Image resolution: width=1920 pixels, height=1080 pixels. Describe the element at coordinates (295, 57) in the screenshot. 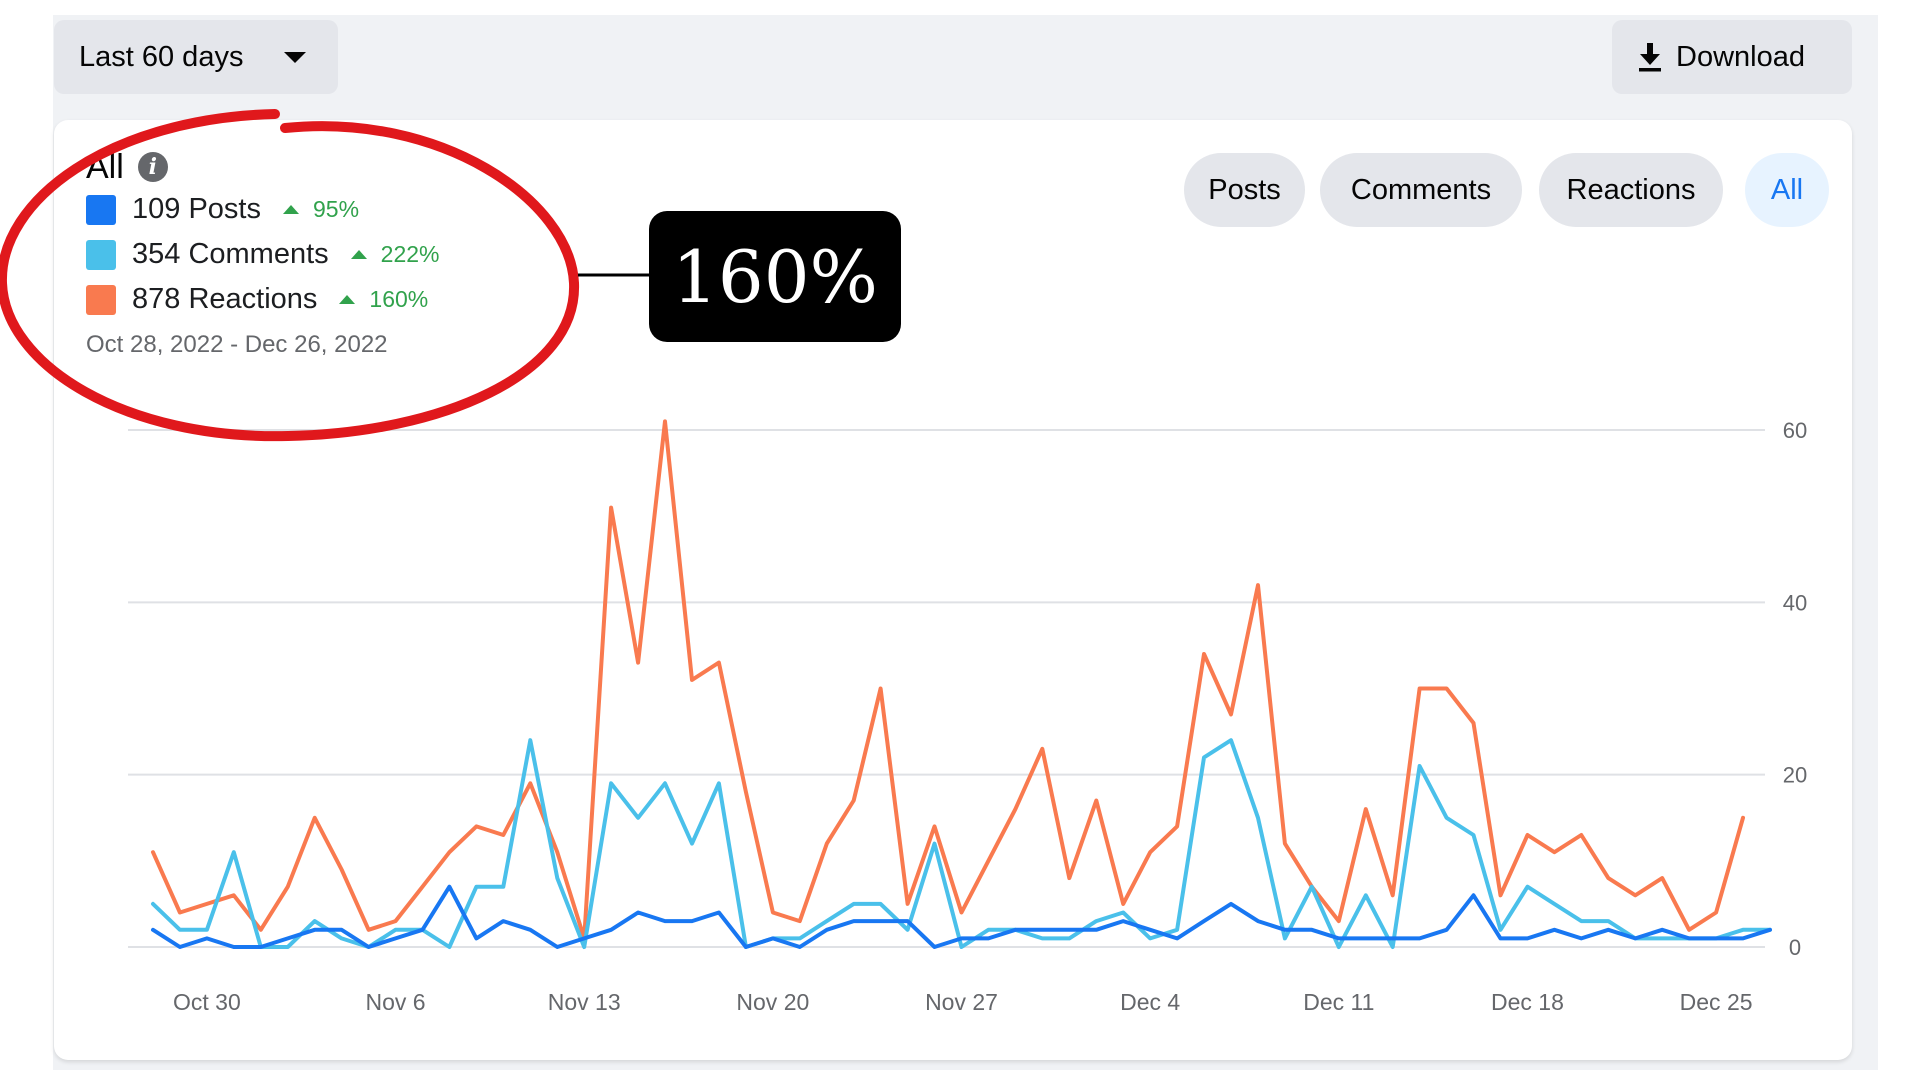

I see `caret-down-icon` at that location.